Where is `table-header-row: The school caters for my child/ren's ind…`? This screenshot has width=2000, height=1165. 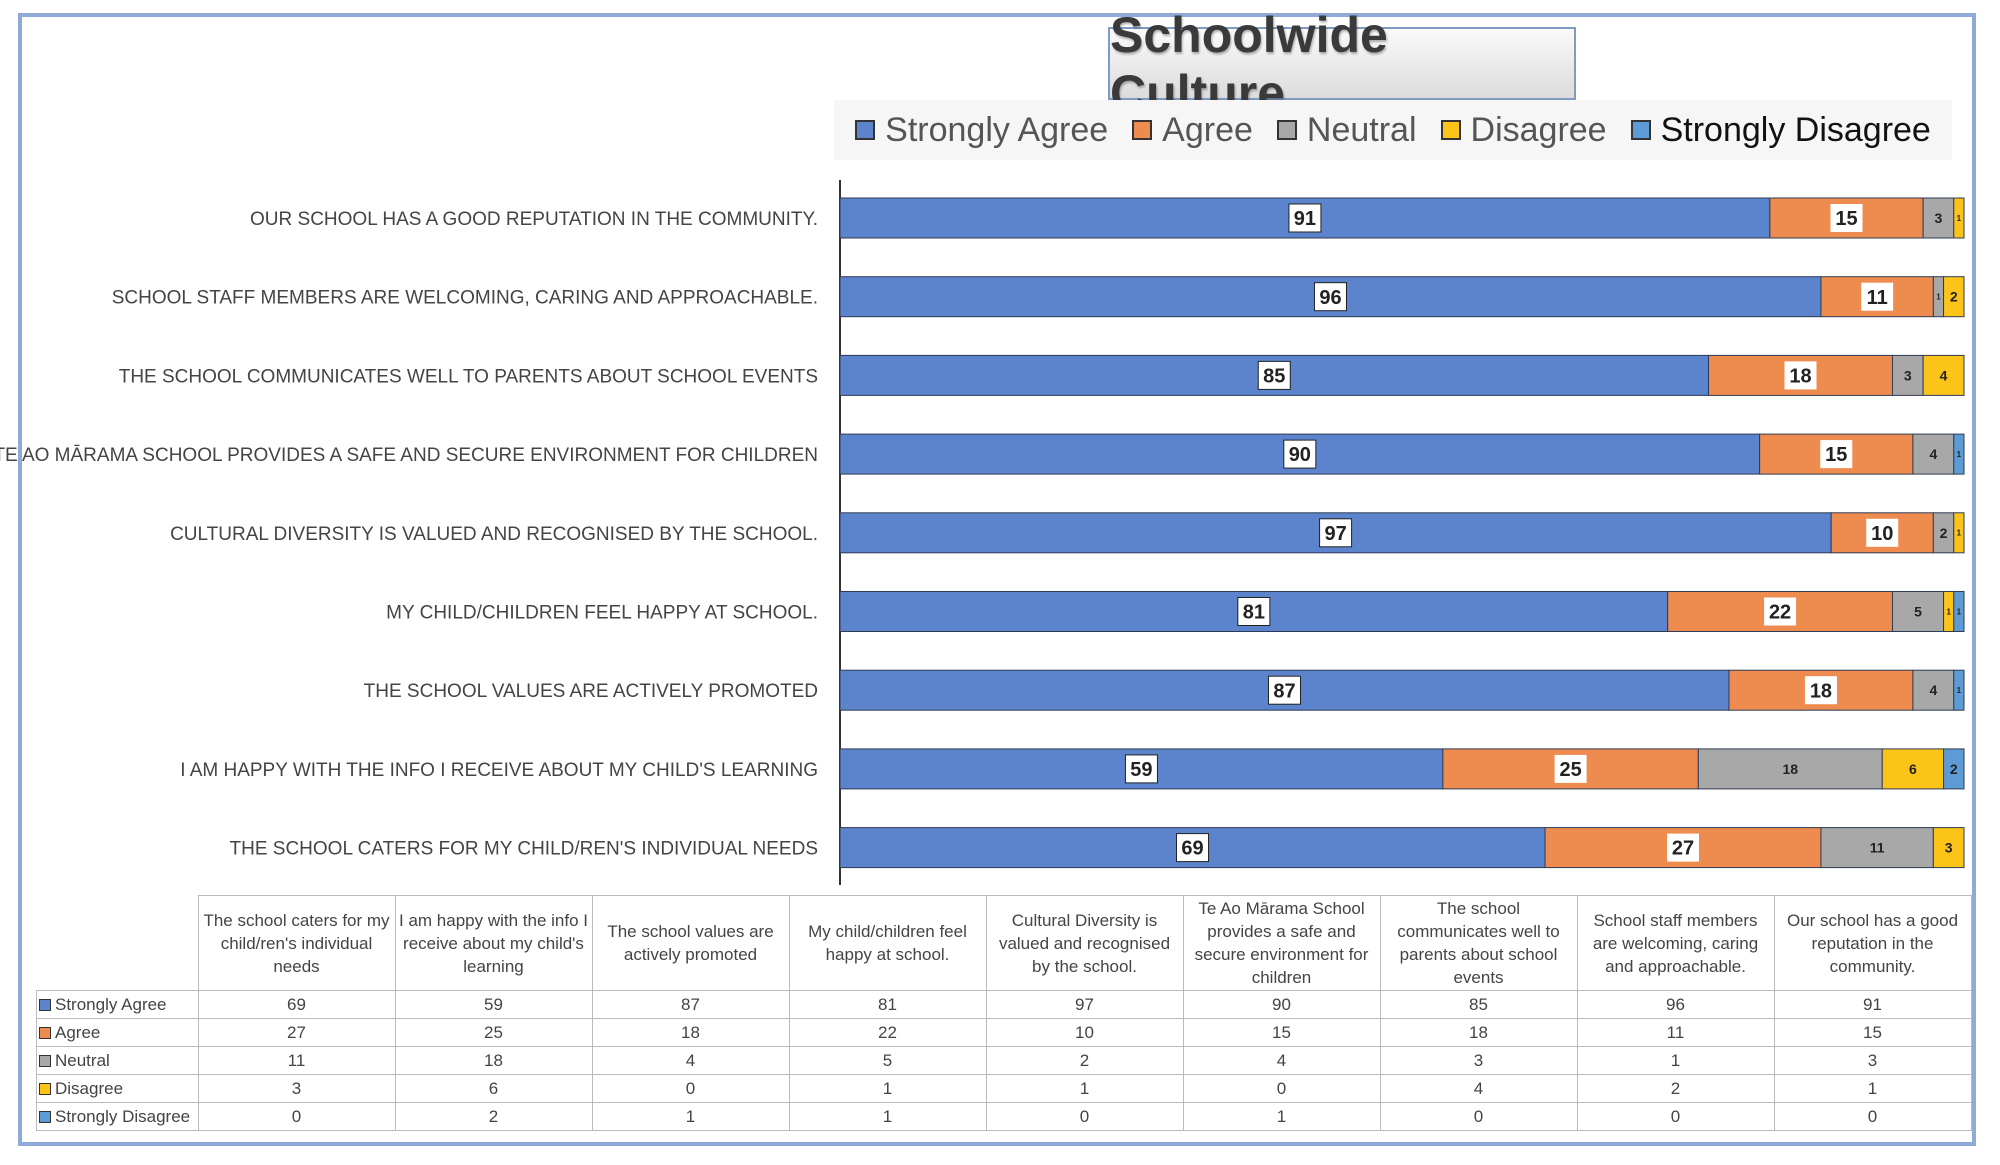
table-header-row: The school caters for my child/ren's ind… is located at coordinates (1004, 943).